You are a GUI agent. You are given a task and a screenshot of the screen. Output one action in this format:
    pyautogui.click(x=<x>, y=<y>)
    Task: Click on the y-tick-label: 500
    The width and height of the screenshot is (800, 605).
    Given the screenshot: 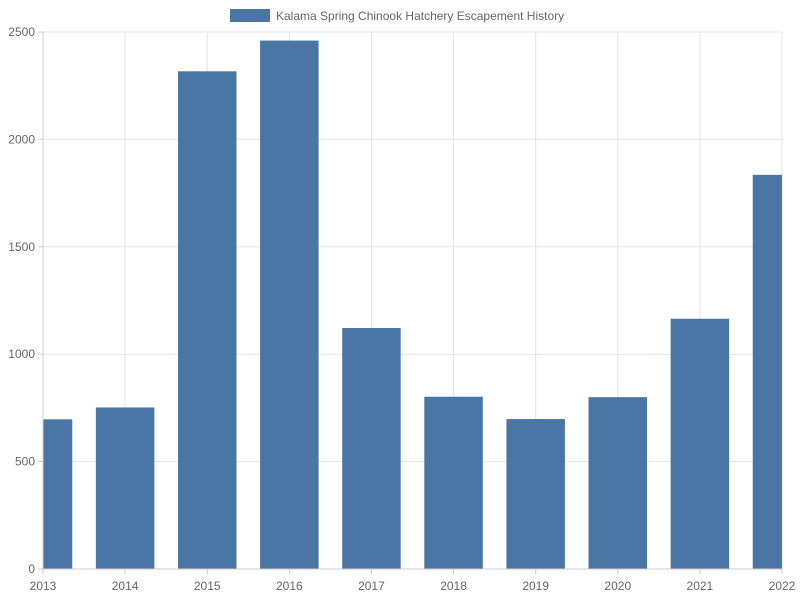 What is the action you would take?
    pyautogui.click(x=25, y=462)
    